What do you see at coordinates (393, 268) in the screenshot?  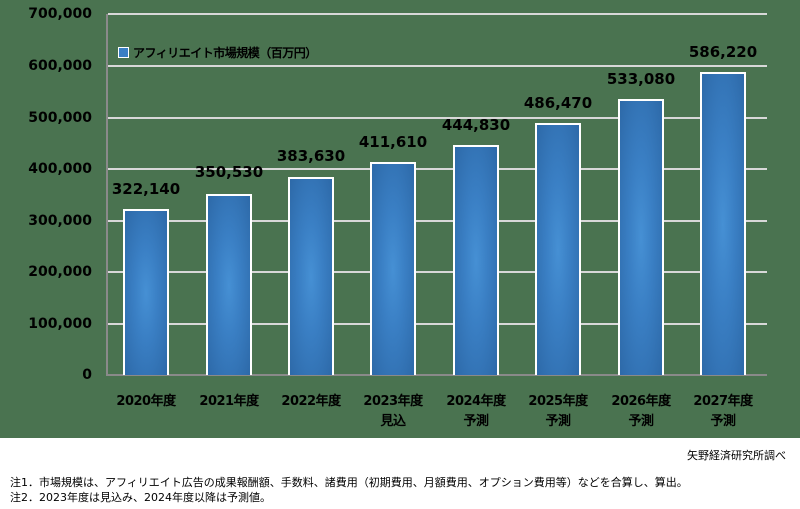 I see `bar-2023` at bounding box center [393, 268].